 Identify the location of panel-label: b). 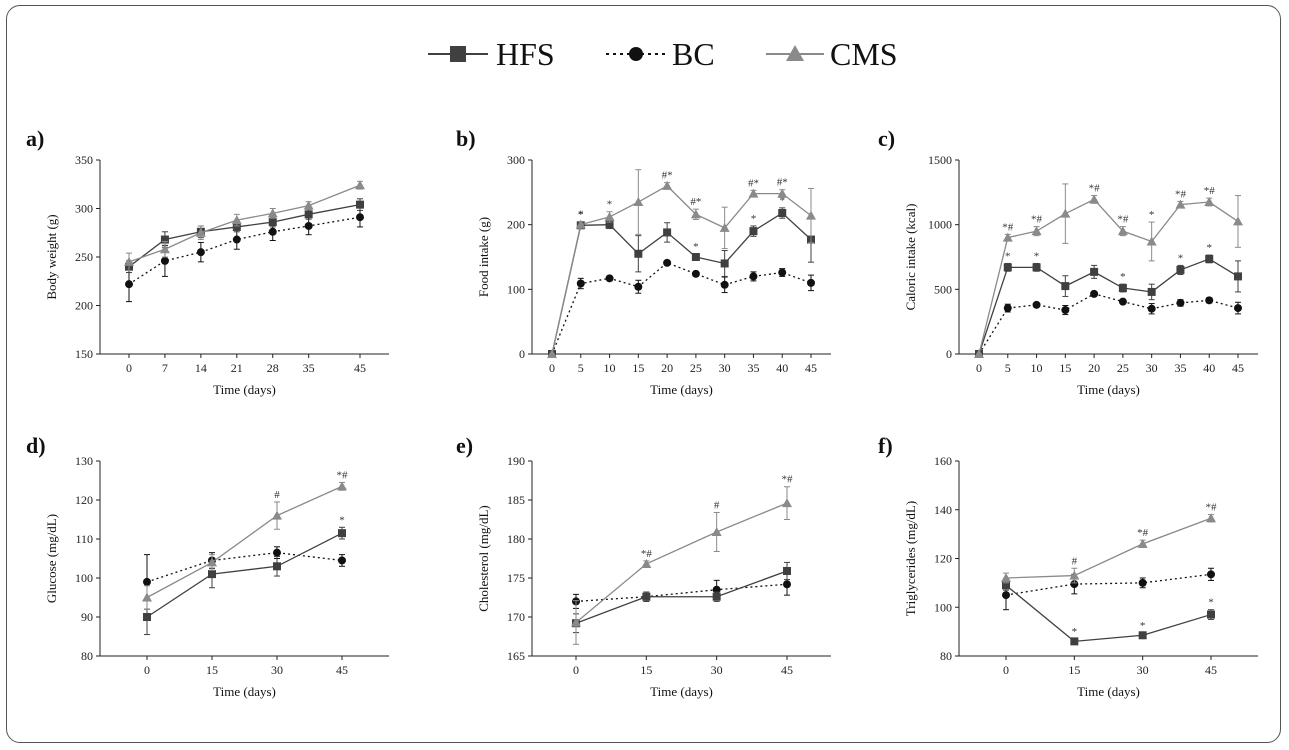
(466, 138).